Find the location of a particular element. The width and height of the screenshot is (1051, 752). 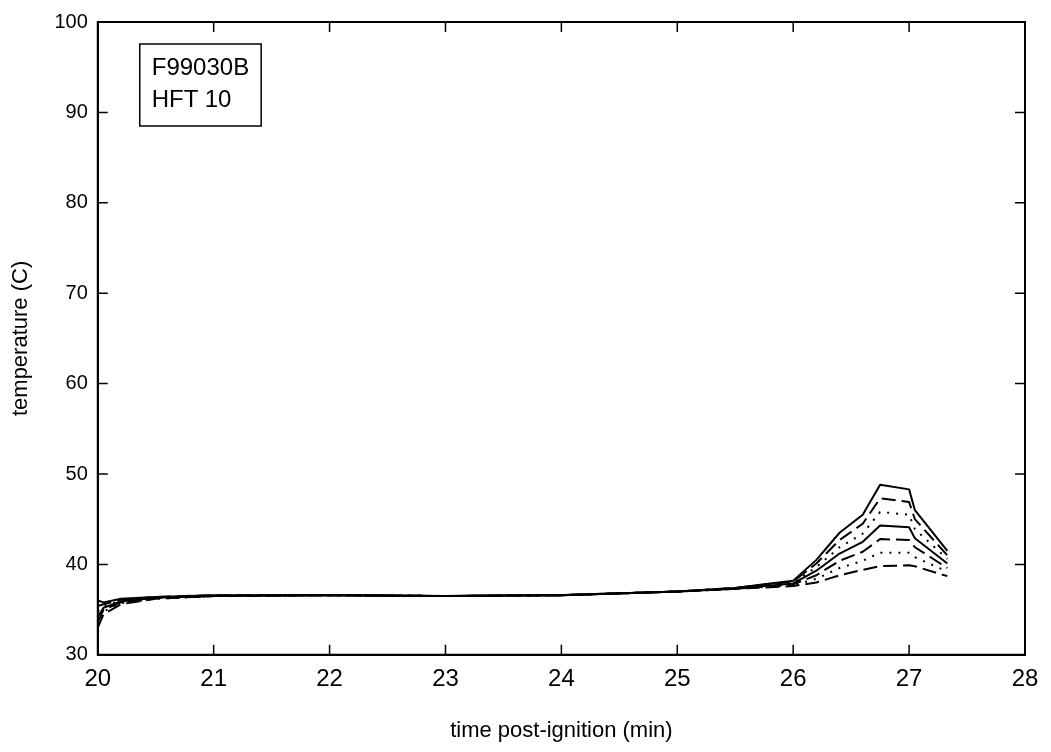

annotation: F99030B HFT 10 is located at coordinates (200, 82).